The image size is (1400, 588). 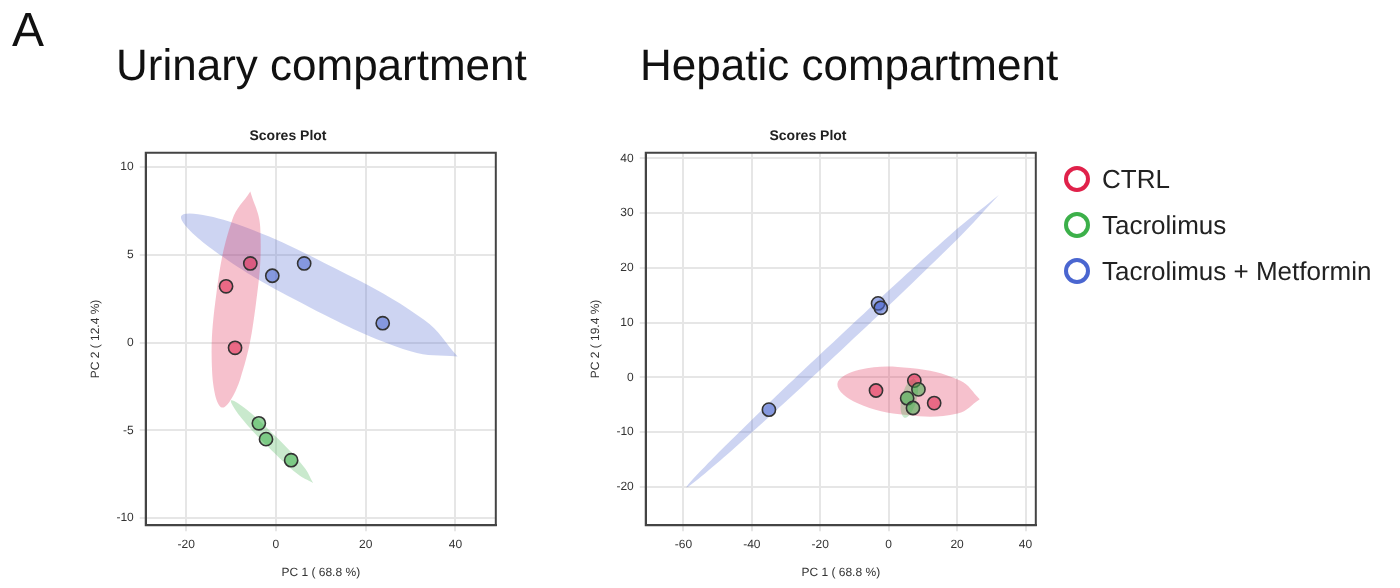 What do you see at coordinates (1164, 225) in the screenshot?
I see `legend-label: Tacrolimus` at bounding box center [1164, 225].